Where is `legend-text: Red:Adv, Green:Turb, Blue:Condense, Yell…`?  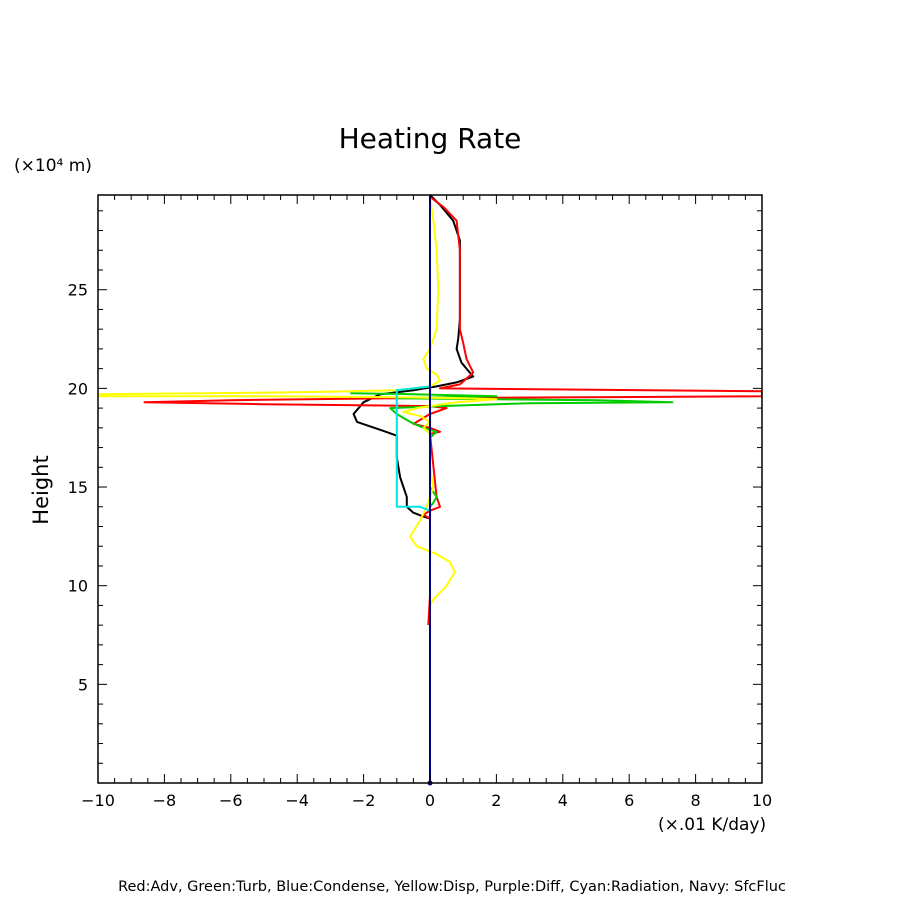
legend-text: Red:Adv, Green:Turb, Blue:Condense, Yell… is located at coordinates (452, 887).